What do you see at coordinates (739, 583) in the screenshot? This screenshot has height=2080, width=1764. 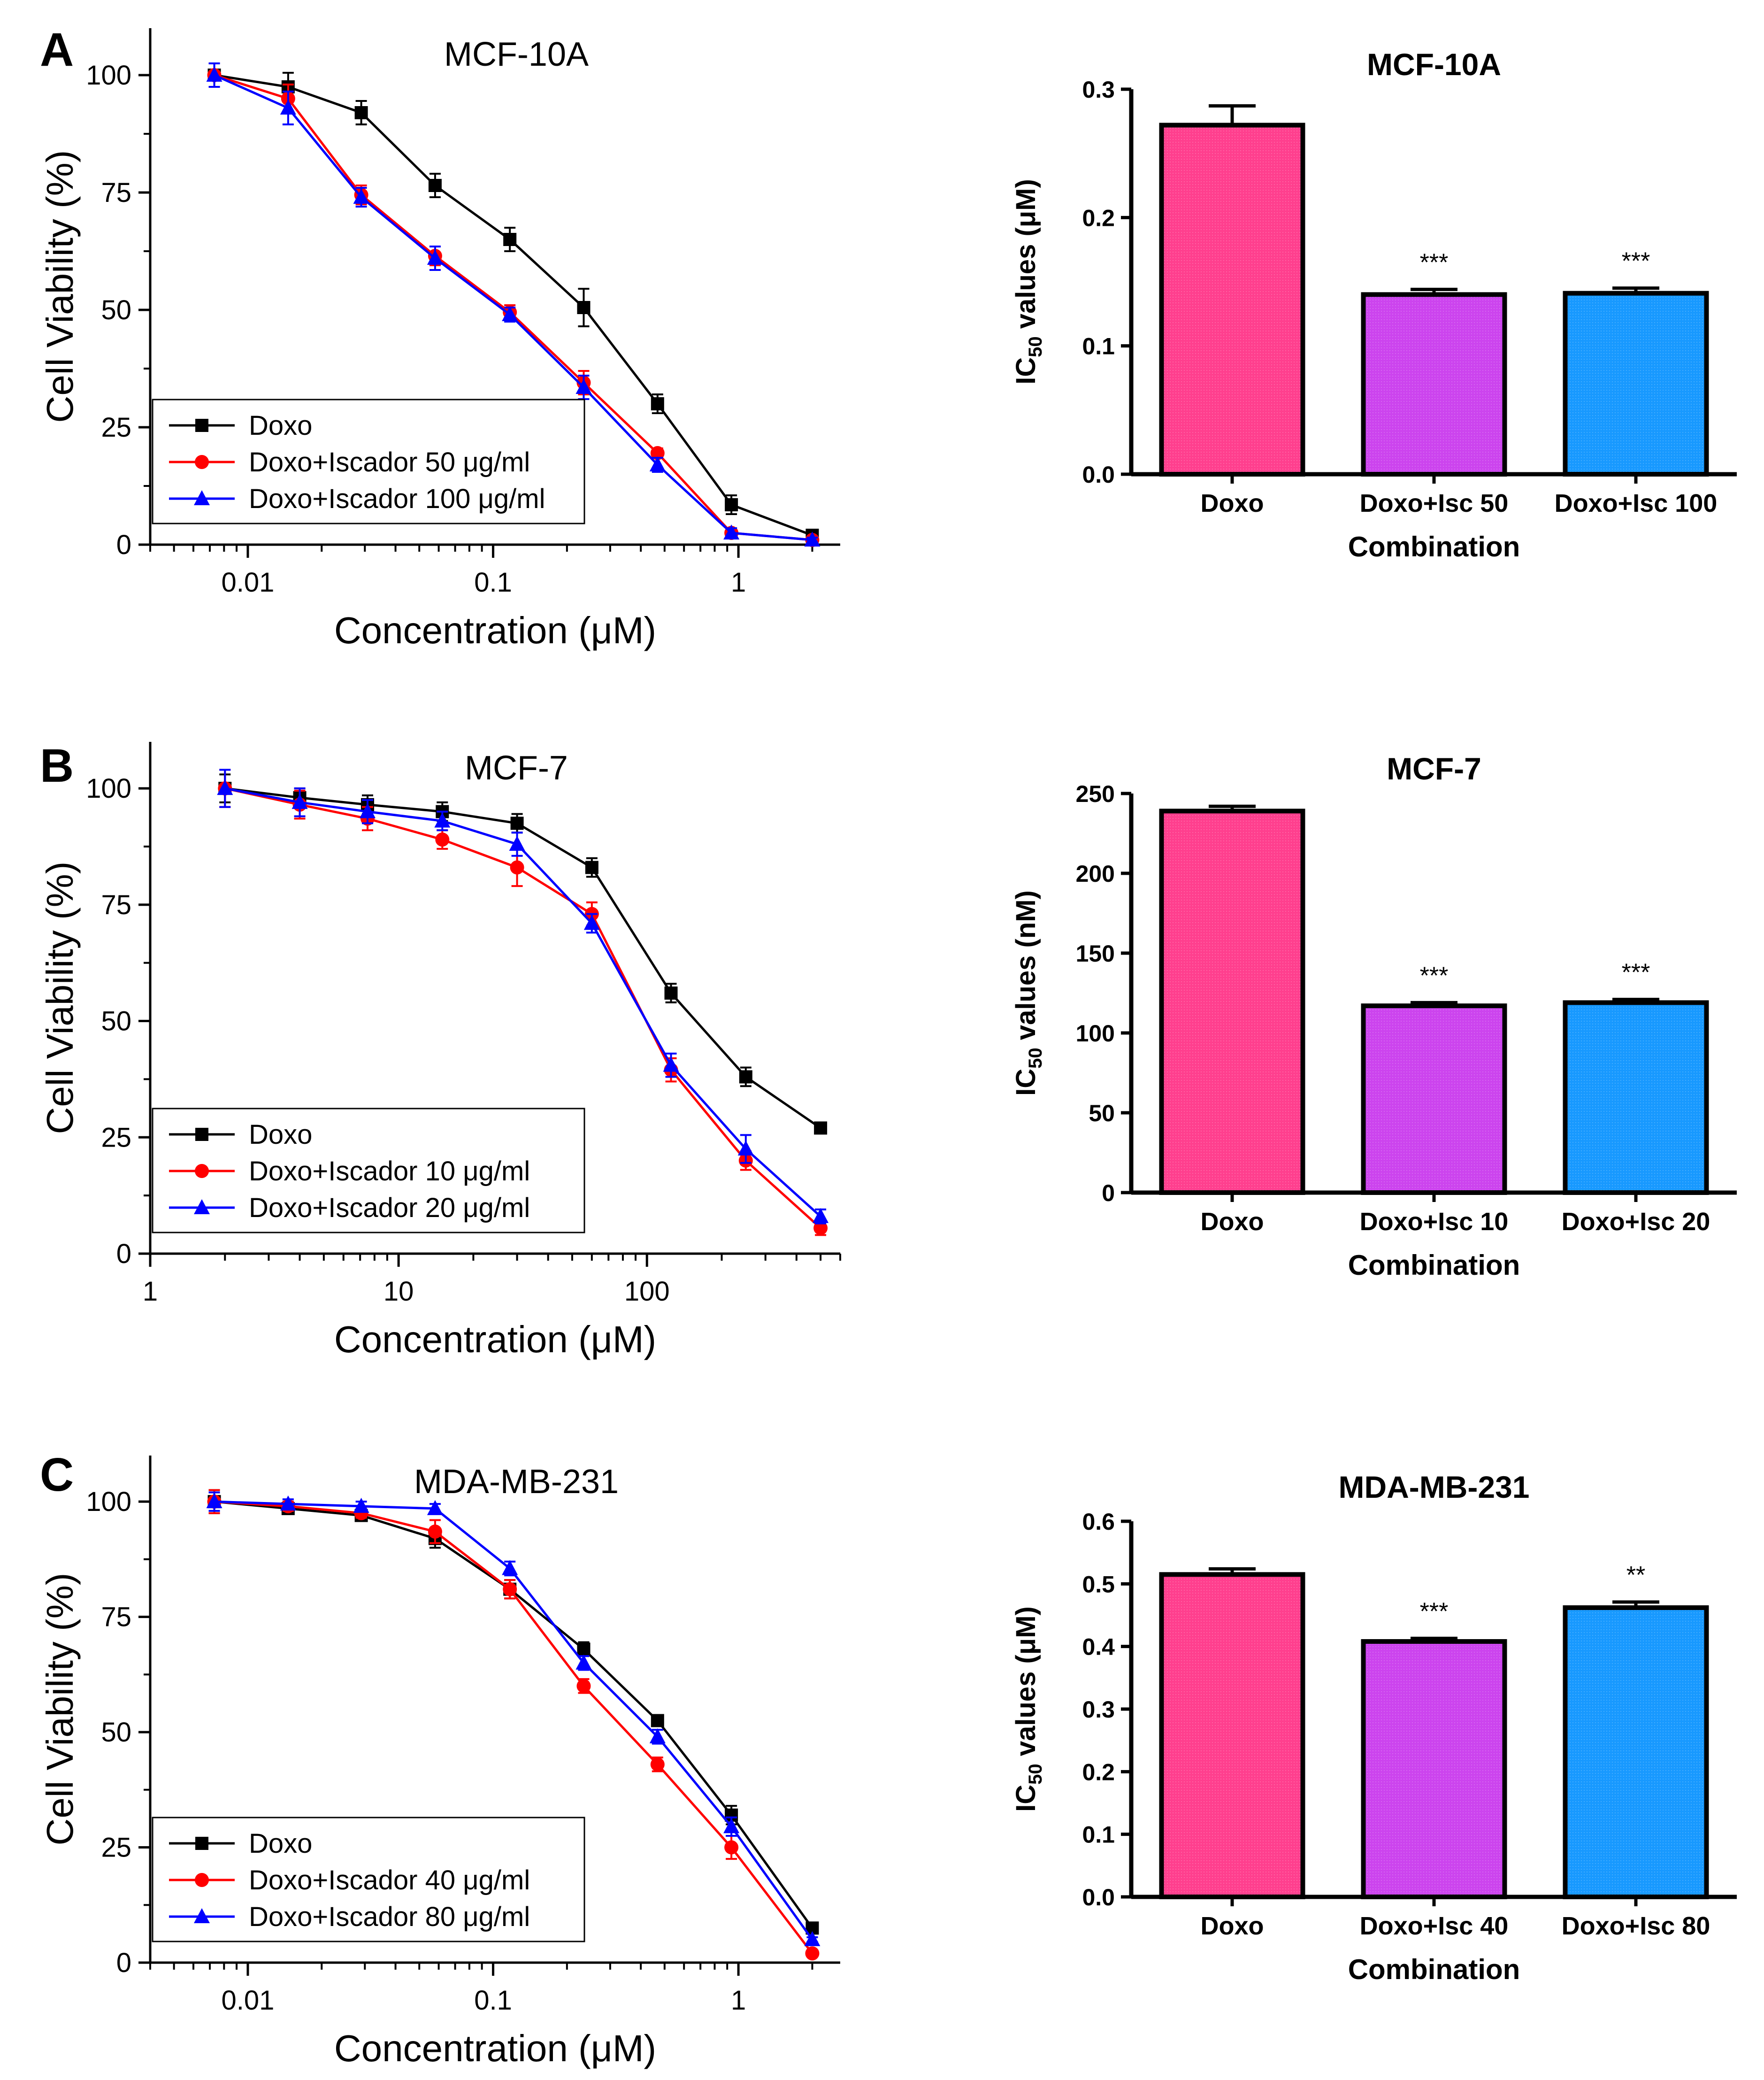 I see `x-tick-label: 1` at bounding box center [739, 583].